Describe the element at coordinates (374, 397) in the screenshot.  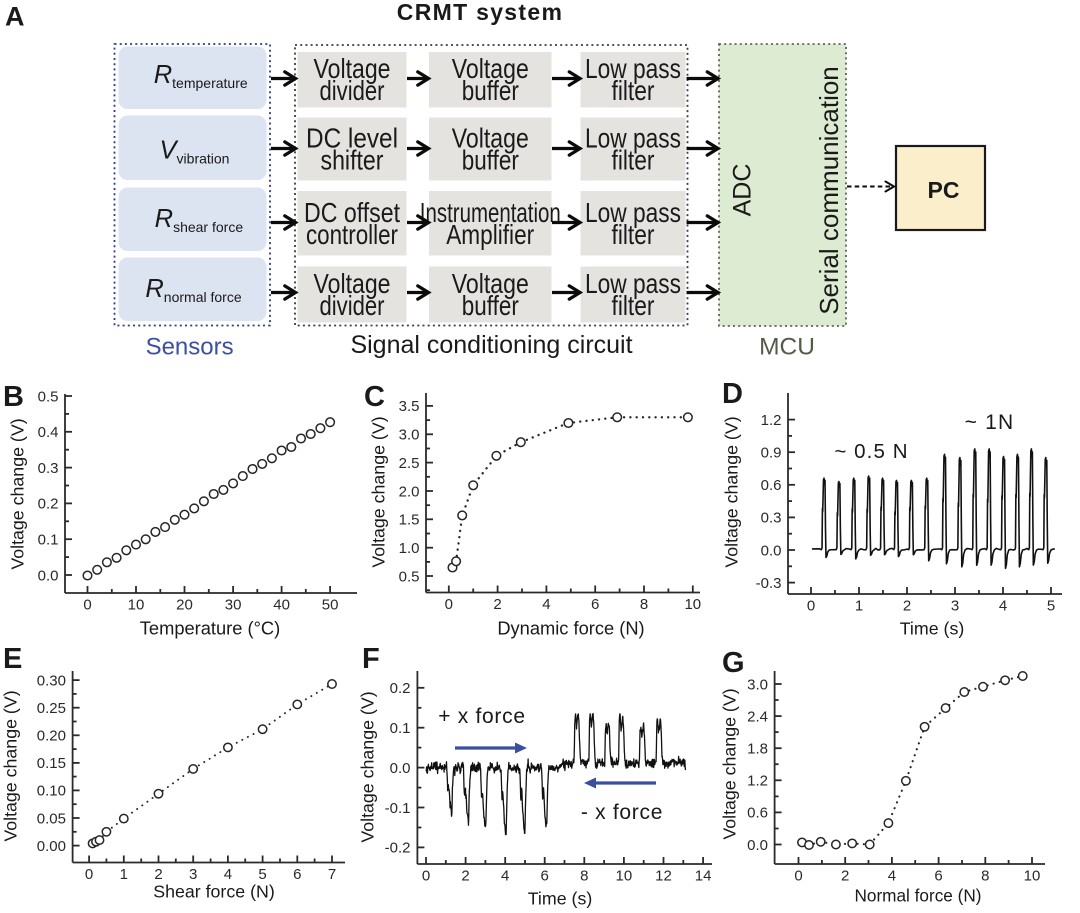
I see `svg-text: C` at that location.